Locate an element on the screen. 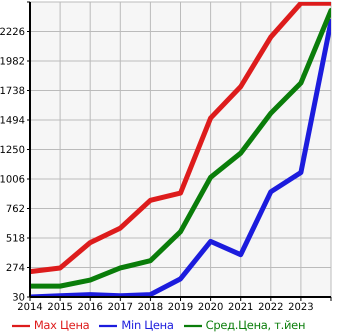  x-tick-label: 2020 is located at coordinates (211, 308).